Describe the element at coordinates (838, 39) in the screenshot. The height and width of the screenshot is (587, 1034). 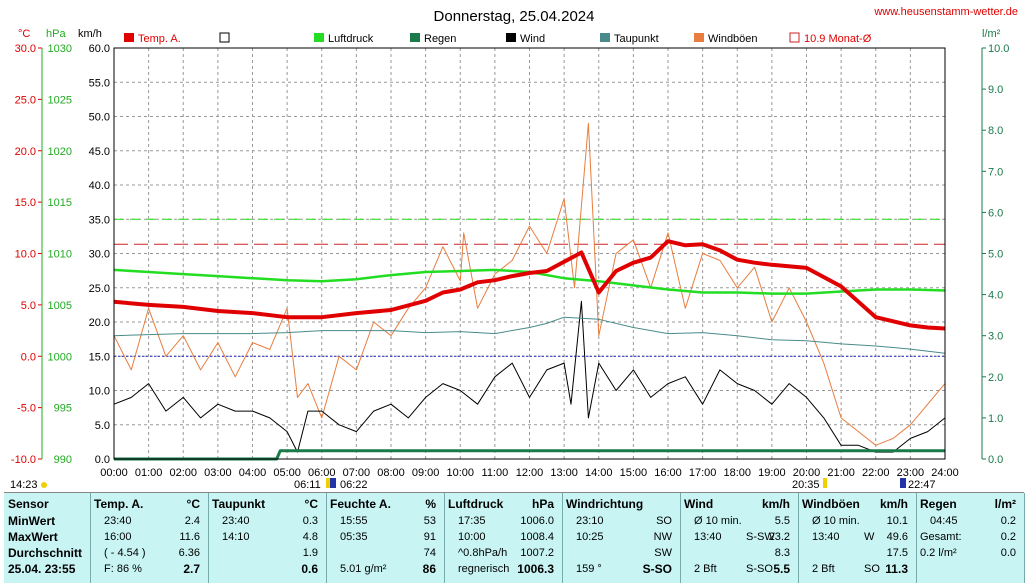
I see `legend-label: 10.9 Monat-Ø` at that location.